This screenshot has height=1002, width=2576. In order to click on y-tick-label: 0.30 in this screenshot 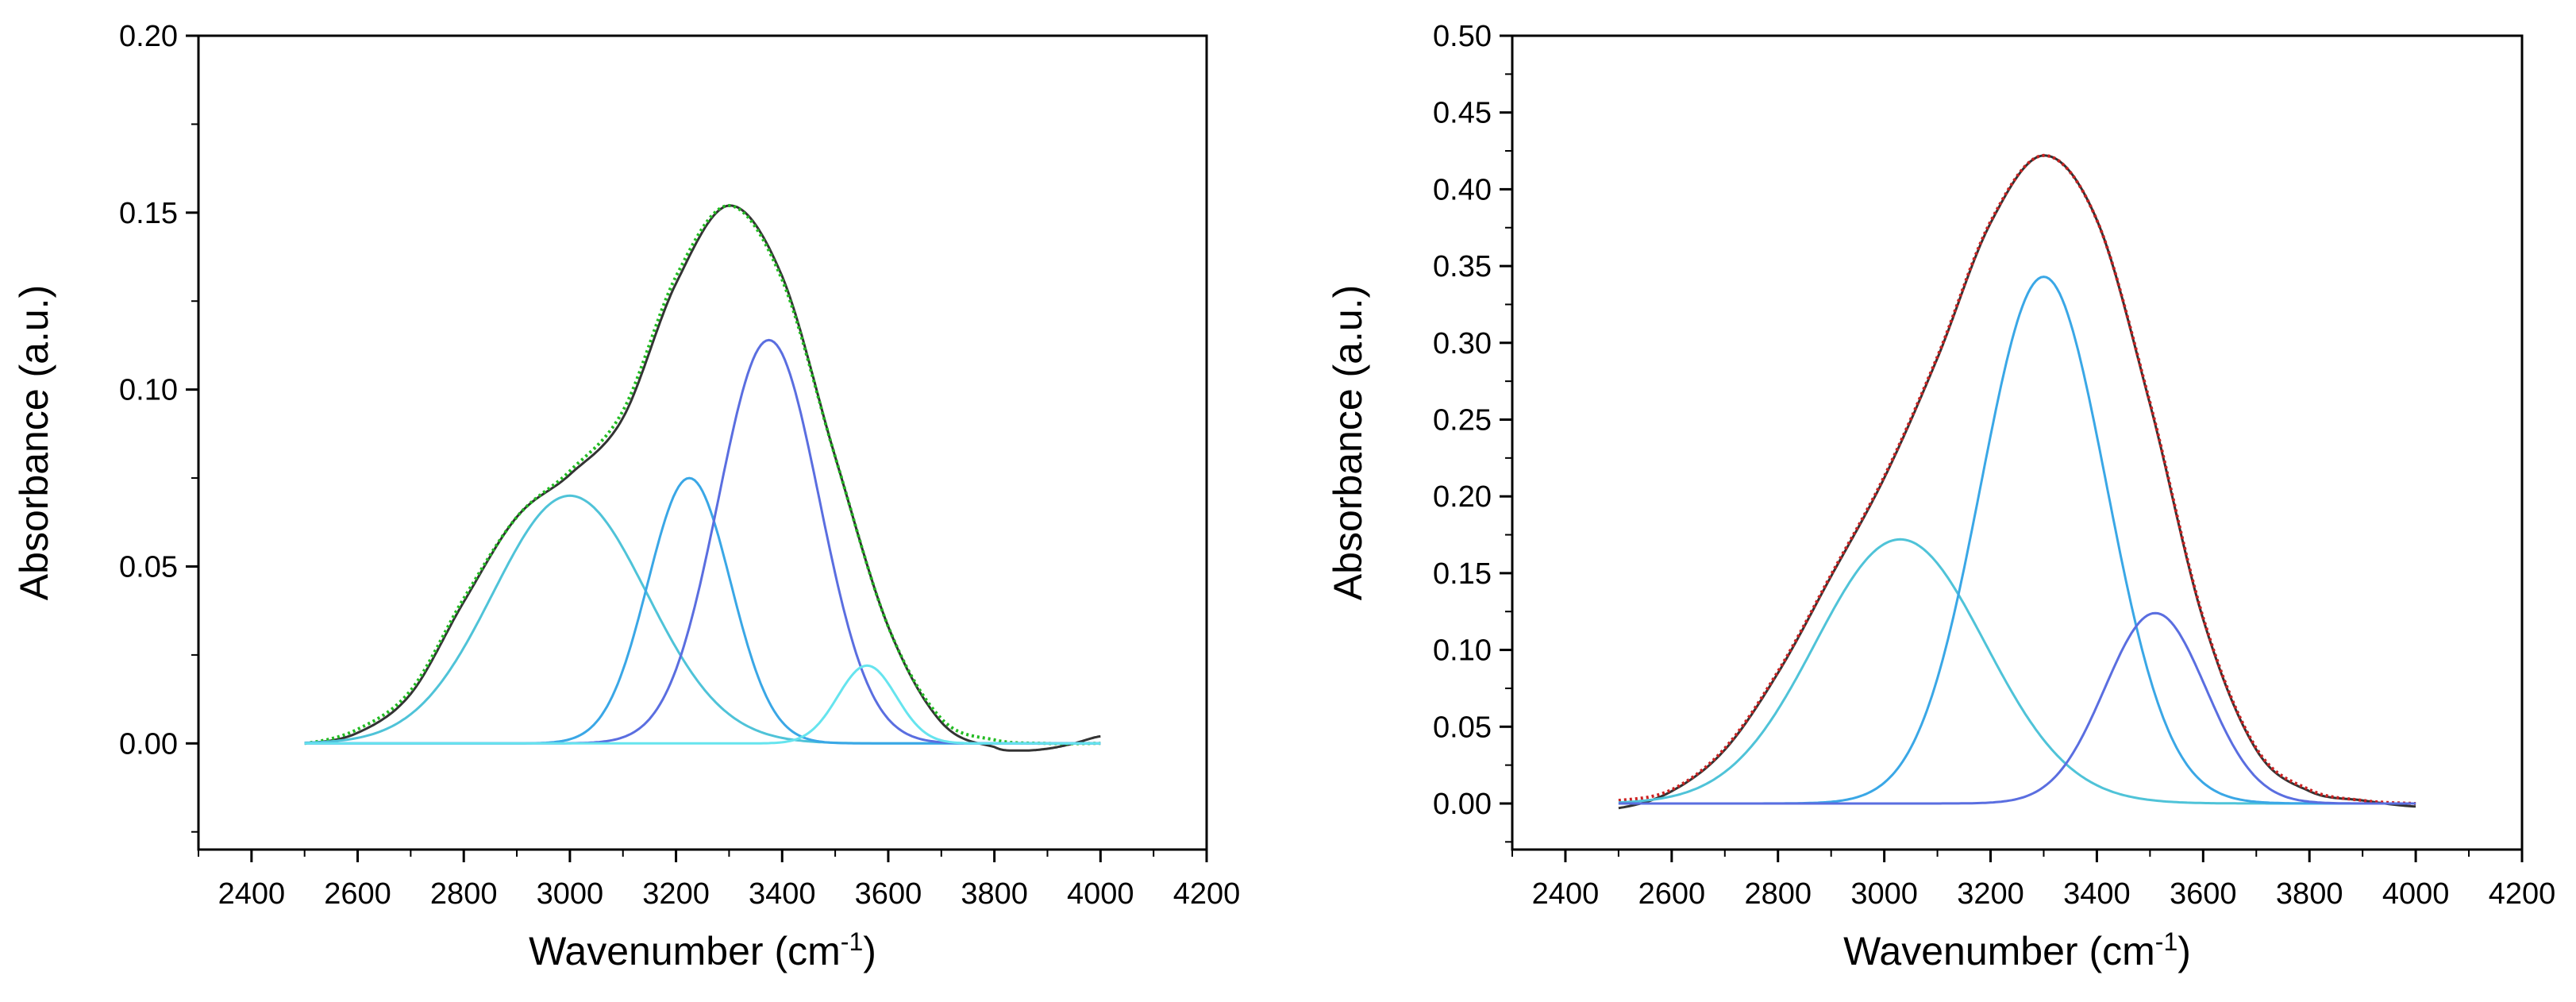, I will do `click(1462, 343)`.